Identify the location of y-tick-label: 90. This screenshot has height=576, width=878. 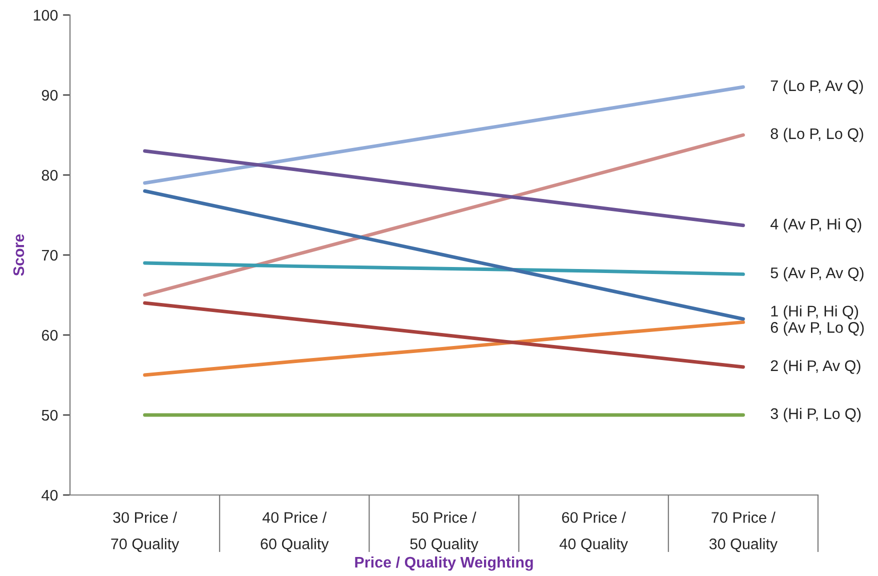
(50, 95).